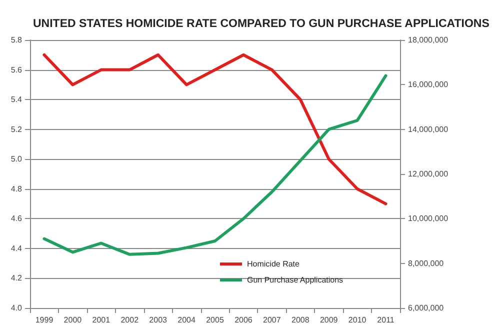  I want to click on y-tick-label: 5.2, so click(16, 129).